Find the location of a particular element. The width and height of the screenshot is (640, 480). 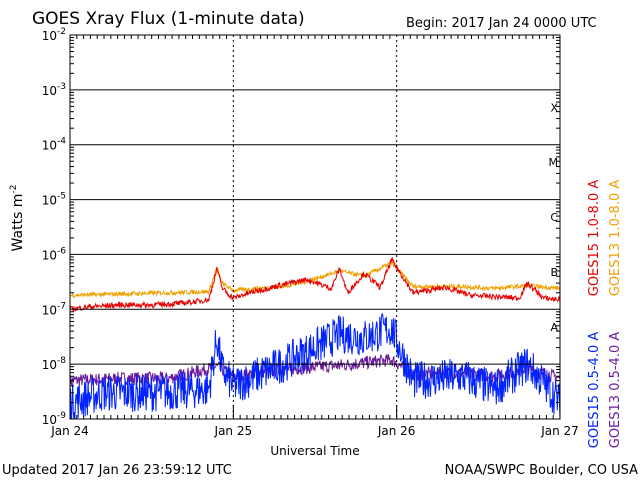

legend-entry: GOES15 1.0-8.0 A is located at coordinates (594, 238).